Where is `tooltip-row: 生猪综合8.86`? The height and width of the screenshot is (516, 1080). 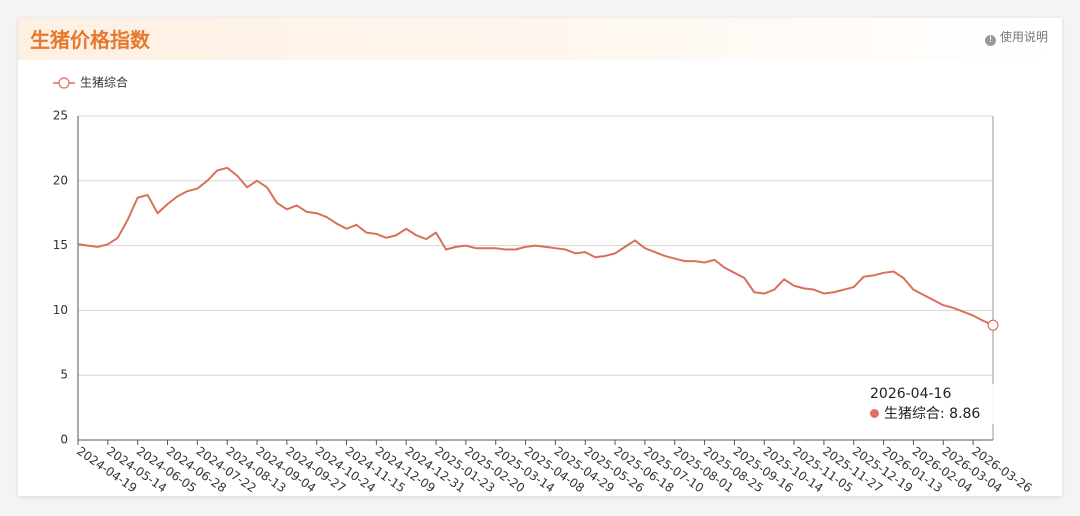 tooltip-row: 生猪综合8.86 is located at coordinates (940, 414).